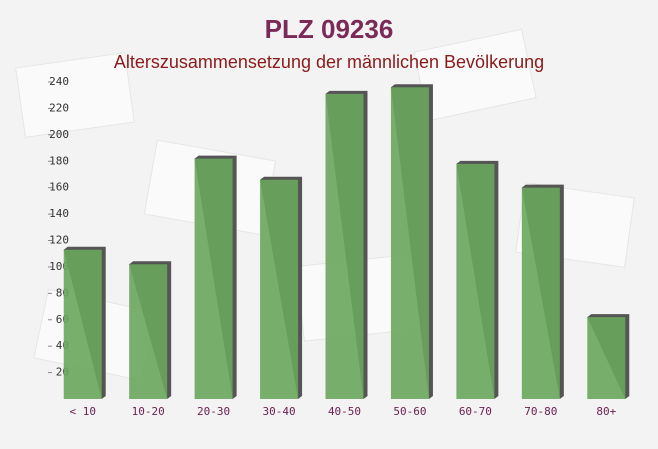  I want to click on x-tick-label: 70-80, so click(540, 411).